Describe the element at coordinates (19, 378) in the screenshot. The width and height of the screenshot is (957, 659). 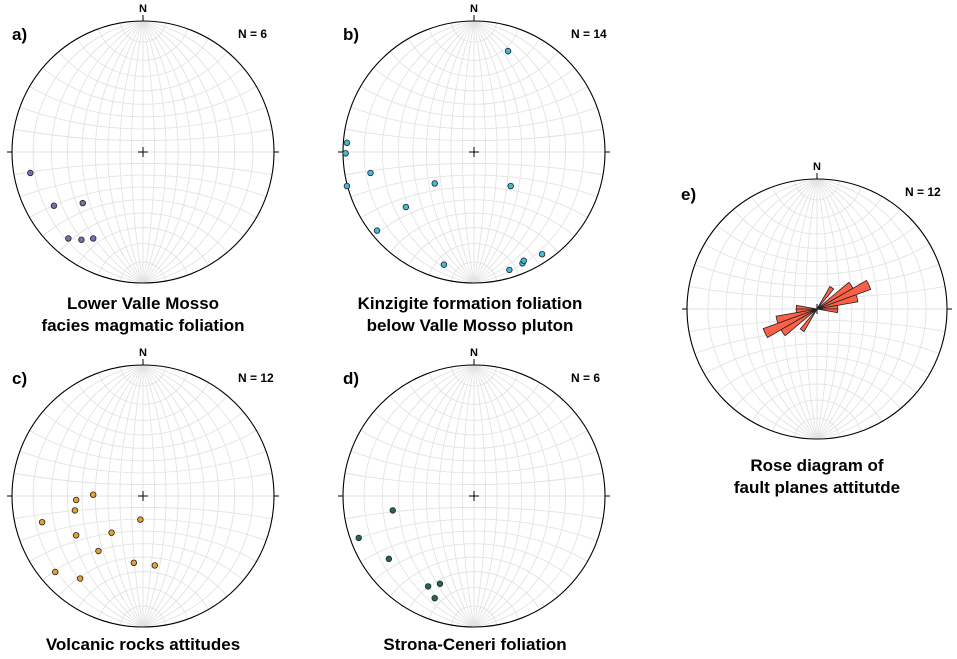
I see `panel-letter: c)` at that location.